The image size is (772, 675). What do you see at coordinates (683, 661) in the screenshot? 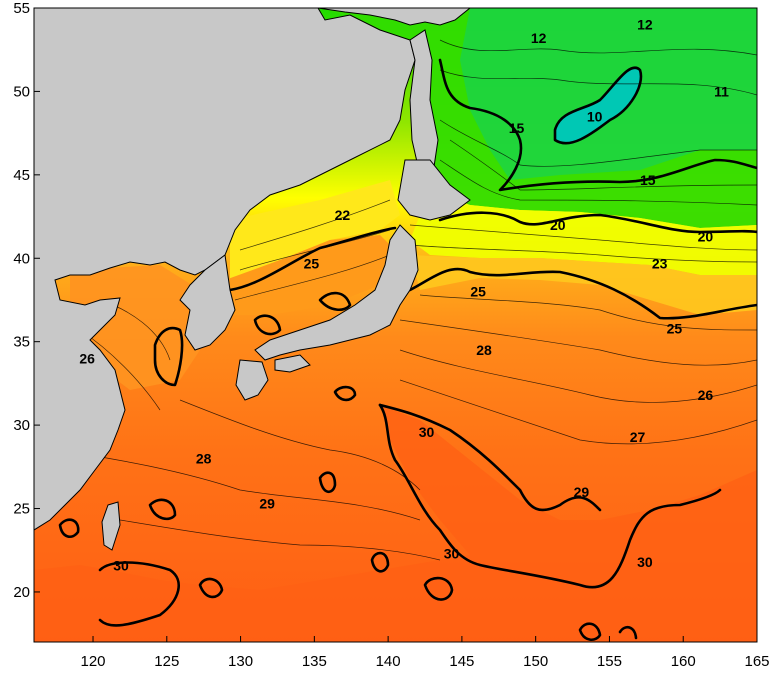
I see `x-tick-label: 160` at bounding box center [683, 661].